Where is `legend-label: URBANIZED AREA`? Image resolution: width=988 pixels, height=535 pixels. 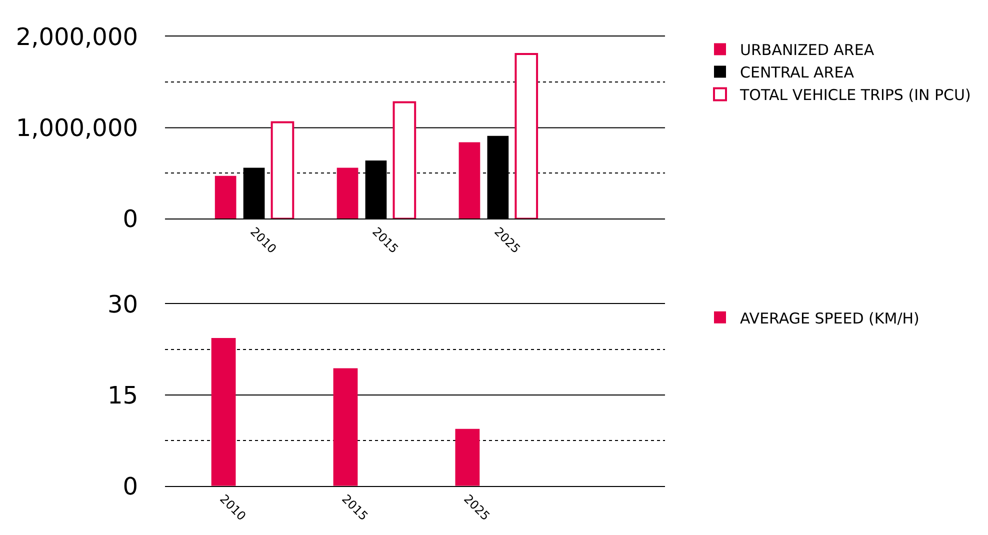
legend-label: URBANIZED AREA is located at coordinates (807, 50).